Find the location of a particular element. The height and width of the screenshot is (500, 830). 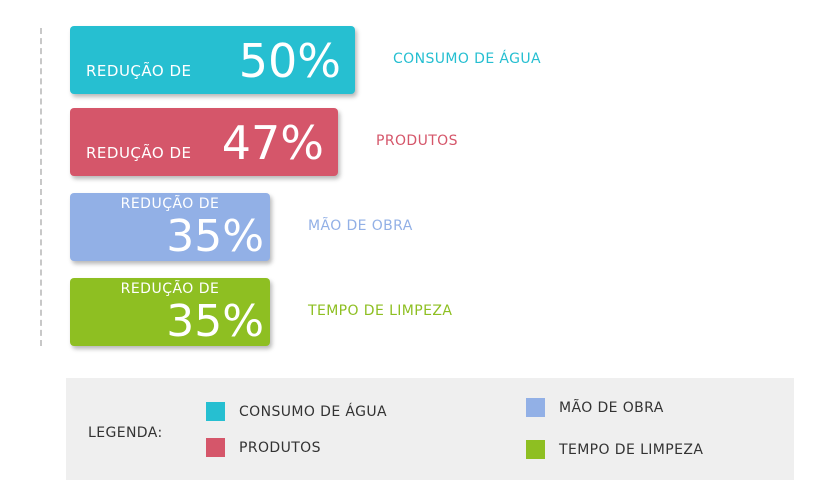

legend-item: CONSUMO DE ÁGUA is located at coordinates (296, 411).